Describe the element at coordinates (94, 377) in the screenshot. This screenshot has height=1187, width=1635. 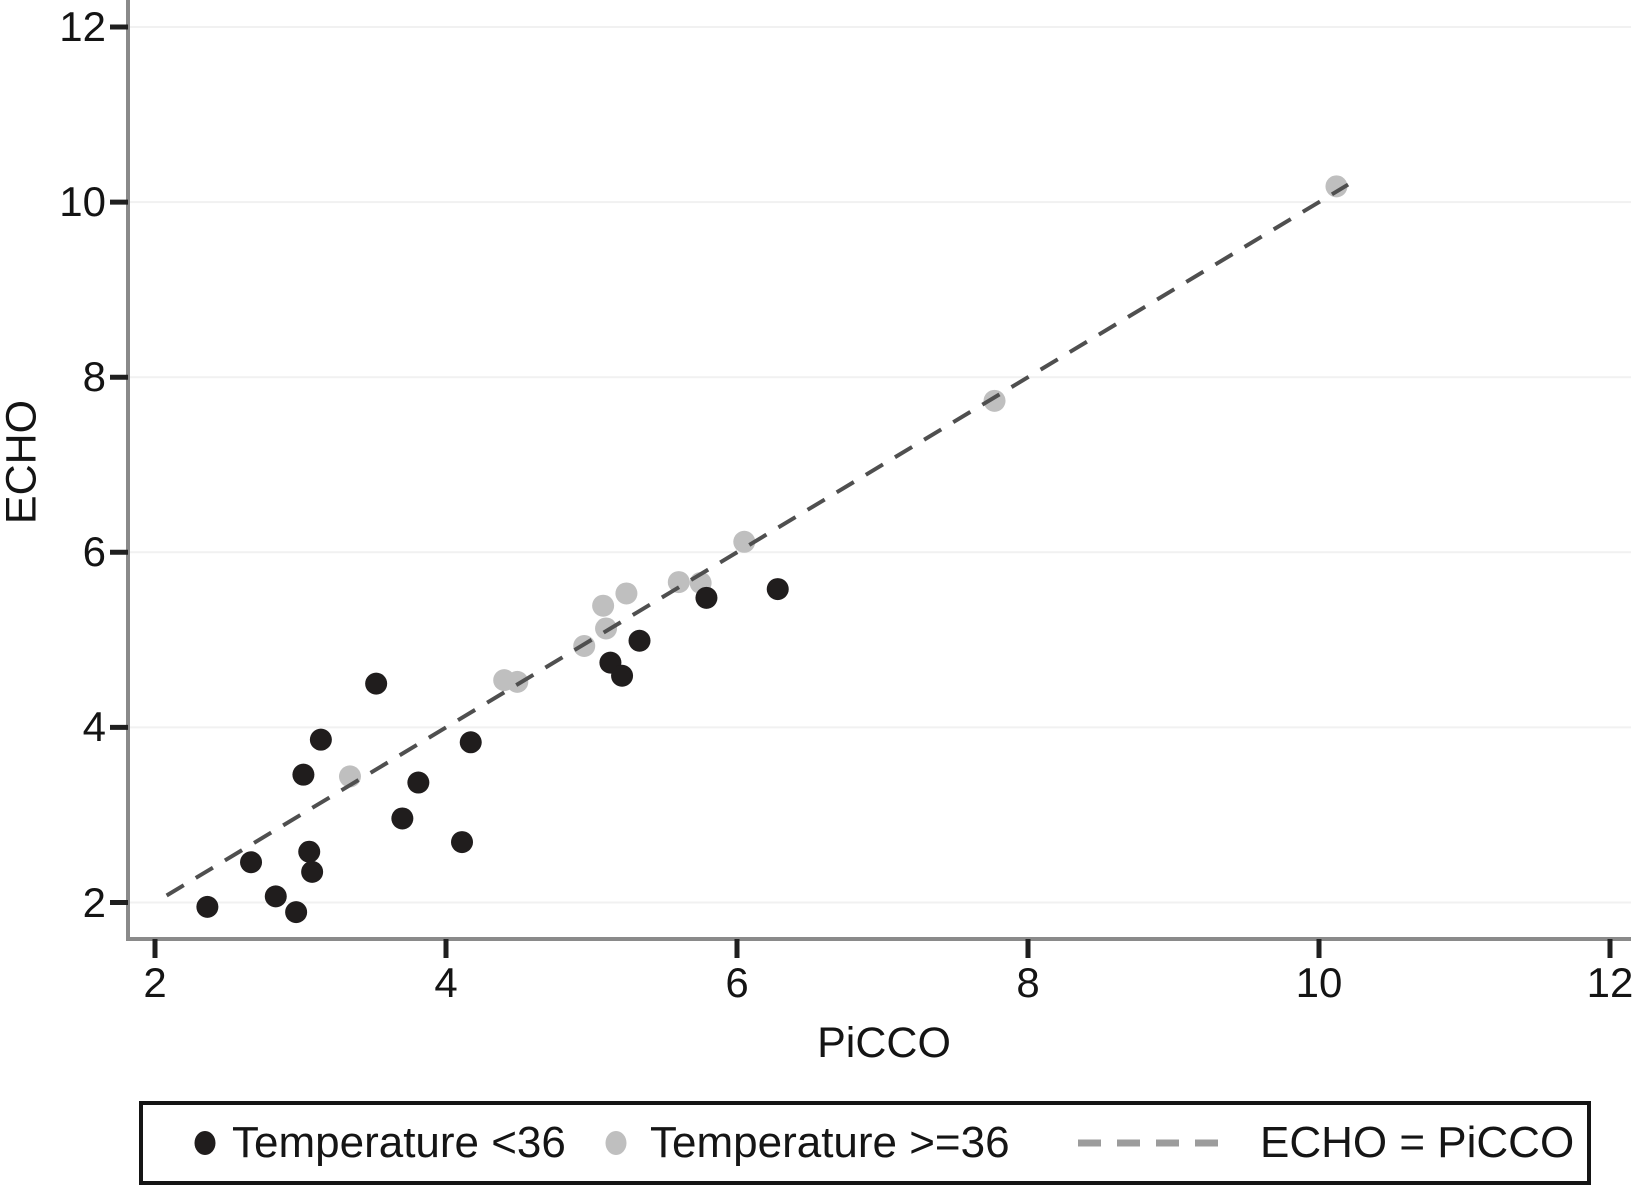
I see `y-tick-label: 8` at that location.